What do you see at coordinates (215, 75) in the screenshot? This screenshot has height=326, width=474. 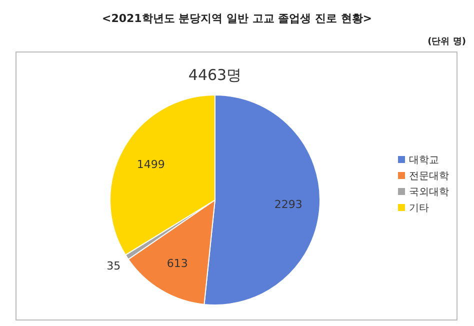 I see `chart-subtitle: 4463명` at bounding box center [215, 75].